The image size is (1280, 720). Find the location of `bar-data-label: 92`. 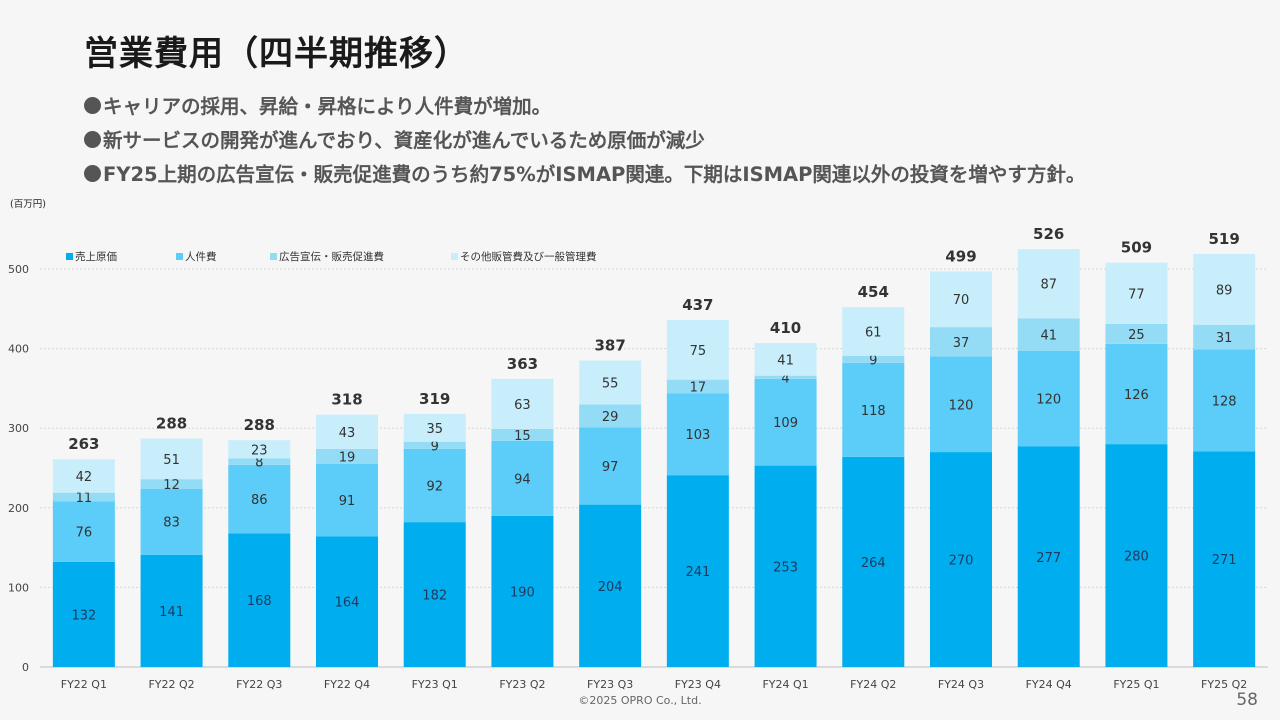

bar-data-label: 92 is located at coordinates (434, 487).